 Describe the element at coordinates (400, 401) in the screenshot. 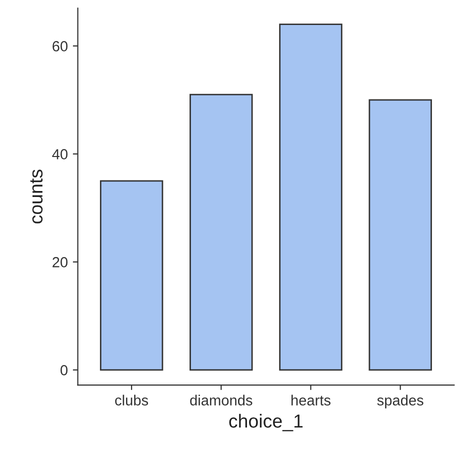

I see `x-tick-label: spades` at that location.